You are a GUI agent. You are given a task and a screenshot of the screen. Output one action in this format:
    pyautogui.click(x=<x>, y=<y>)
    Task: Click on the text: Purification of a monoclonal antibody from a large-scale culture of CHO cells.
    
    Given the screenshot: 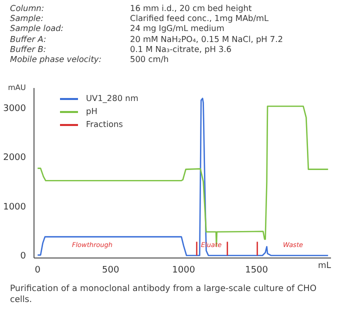 What is the action you would take?
    pyautogui.click(x=164, y=295)
    